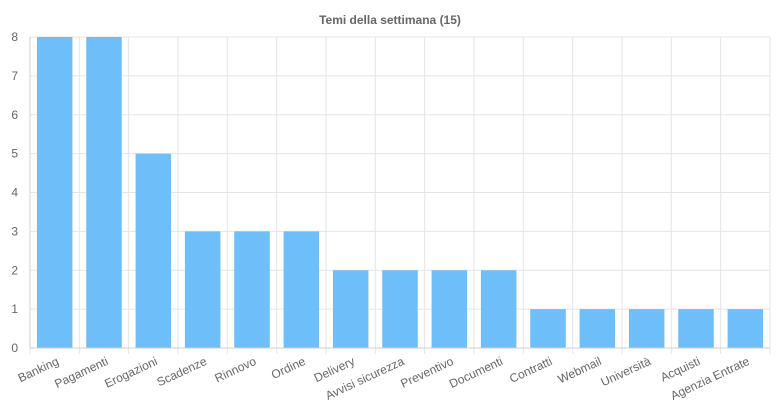 This screenshot has height=412, width=780. What do you see at coordinates (14, 309) in the screenshot?
I see `y-tick-label: 1` at bounding box center [14, 309].